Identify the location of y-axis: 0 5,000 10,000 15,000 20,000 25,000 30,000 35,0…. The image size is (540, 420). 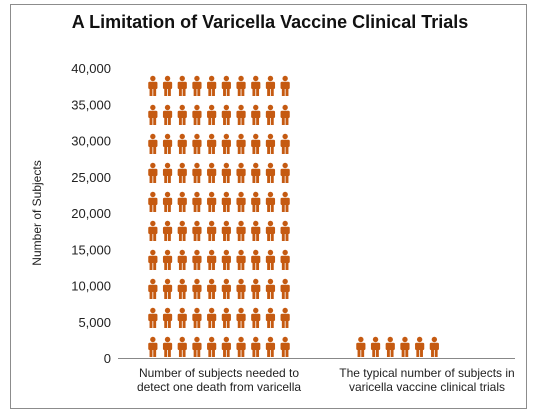
(91, 213).